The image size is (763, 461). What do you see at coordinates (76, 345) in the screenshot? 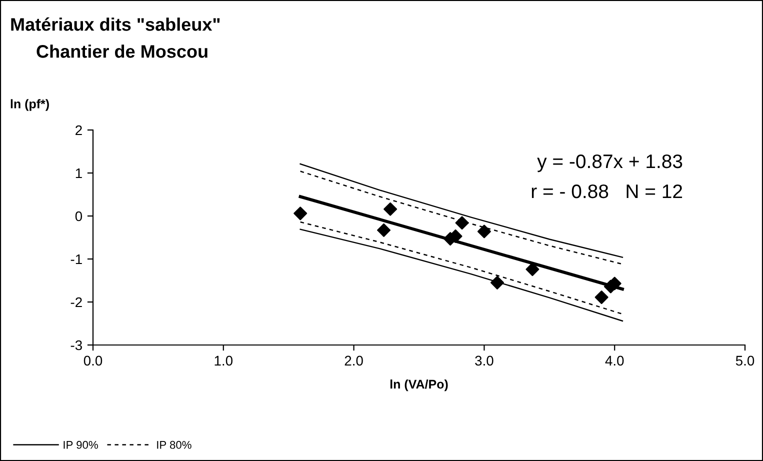
I see `y-tick-label: -3` at bounding box center [76, 345].